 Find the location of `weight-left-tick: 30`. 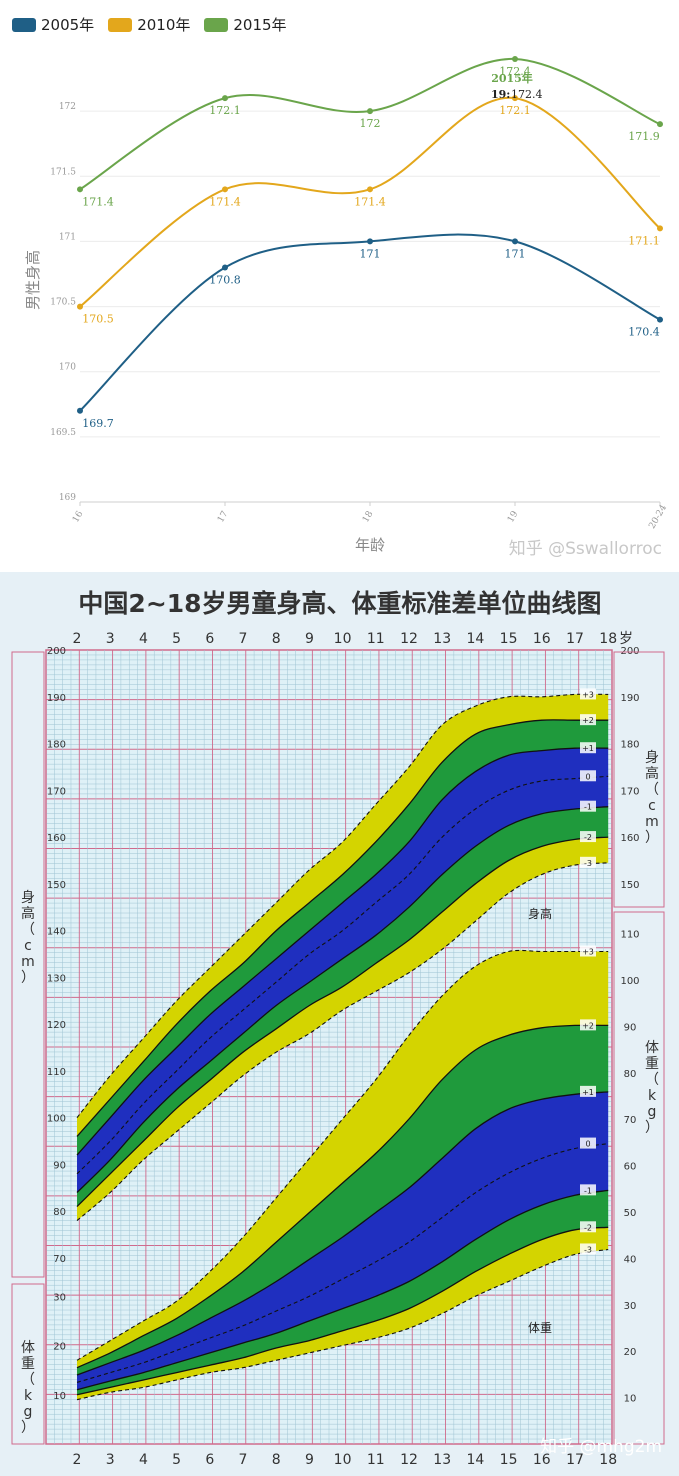

weight-left-tick: 30 is located at coordinates (59, 1297).